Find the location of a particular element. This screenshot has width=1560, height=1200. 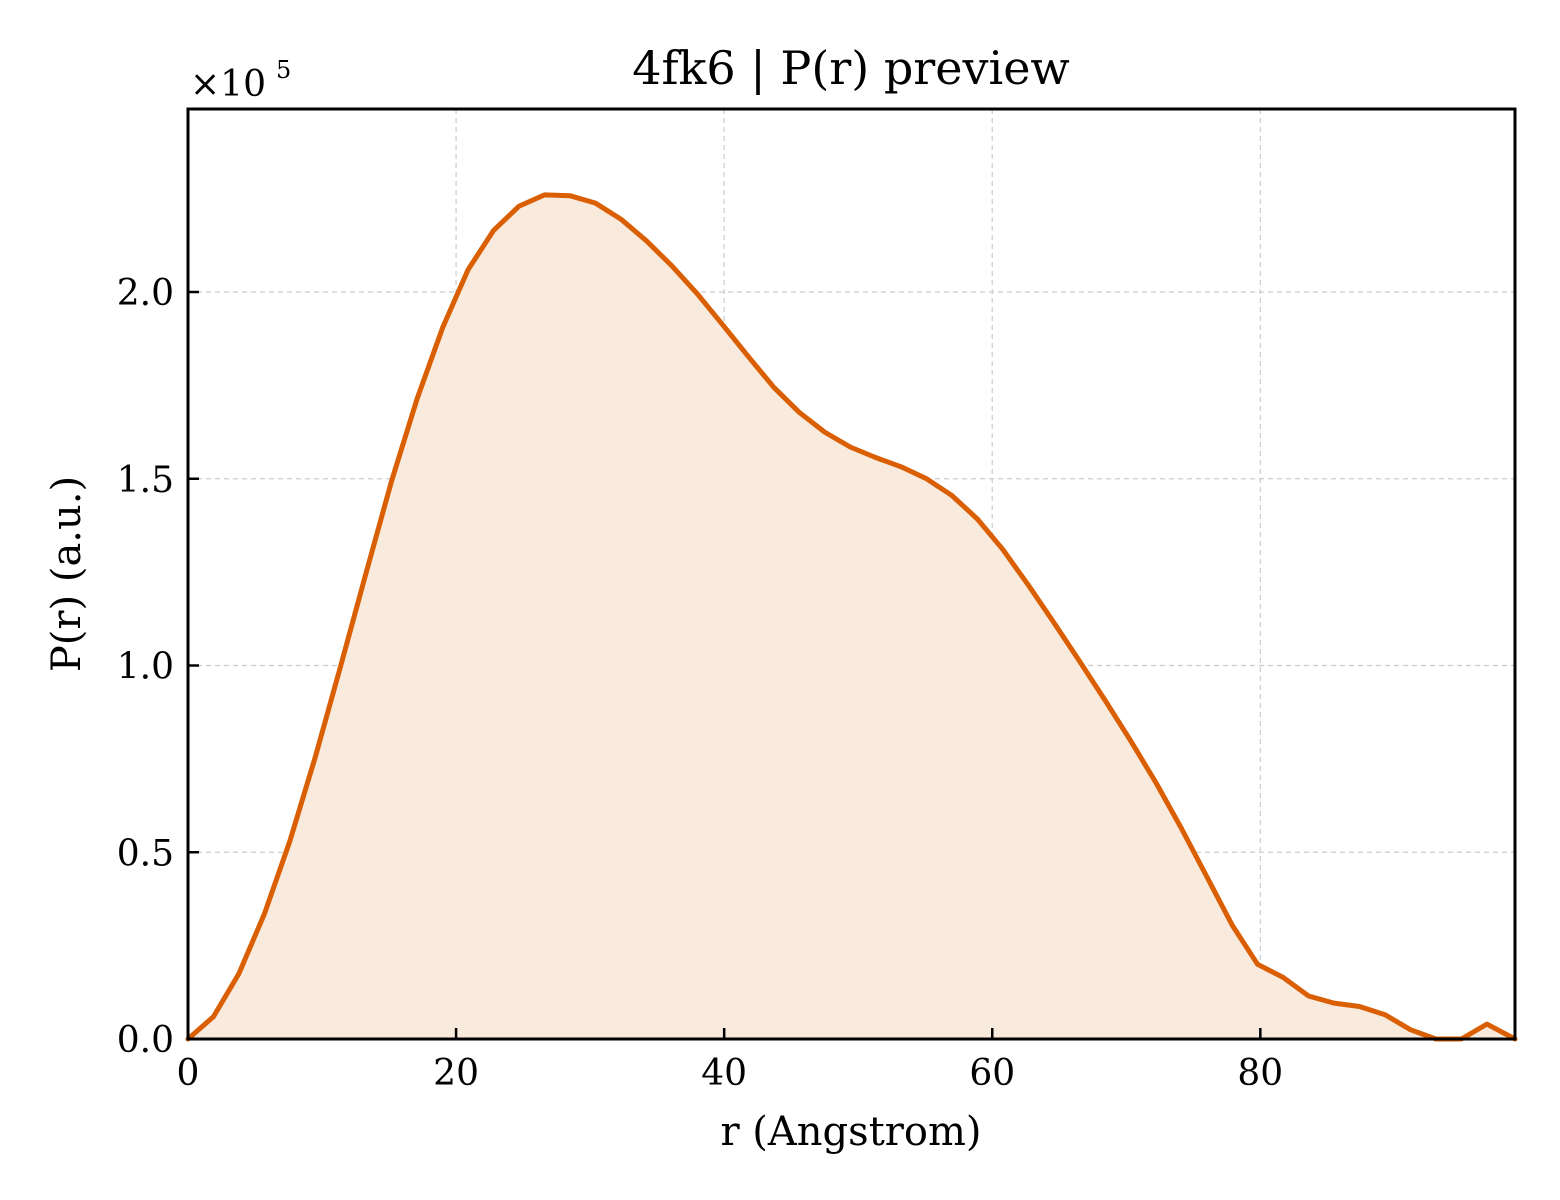

y-axis-label: P(r) (a.u.) is located at coordinates (67, 574).